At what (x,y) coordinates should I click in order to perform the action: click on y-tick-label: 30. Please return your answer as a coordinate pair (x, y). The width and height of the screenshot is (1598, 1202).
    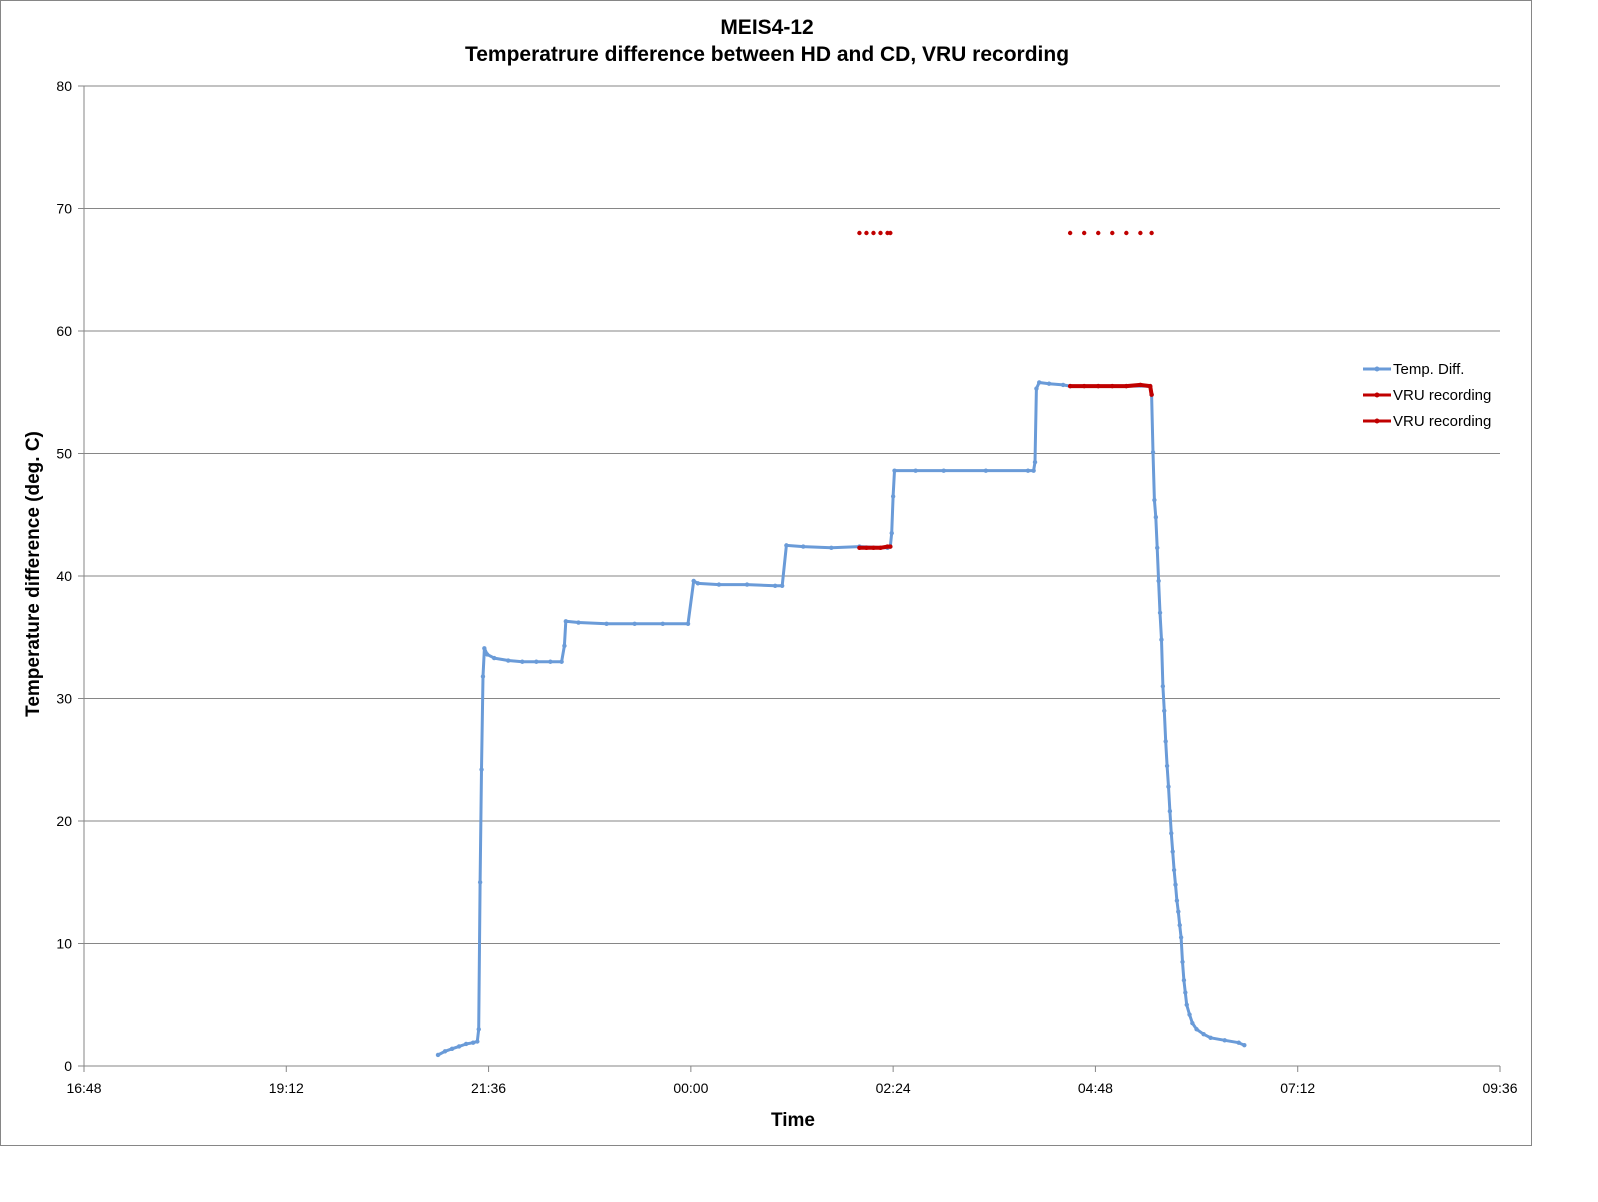
    Looking at the image, I should click on (64, 699).